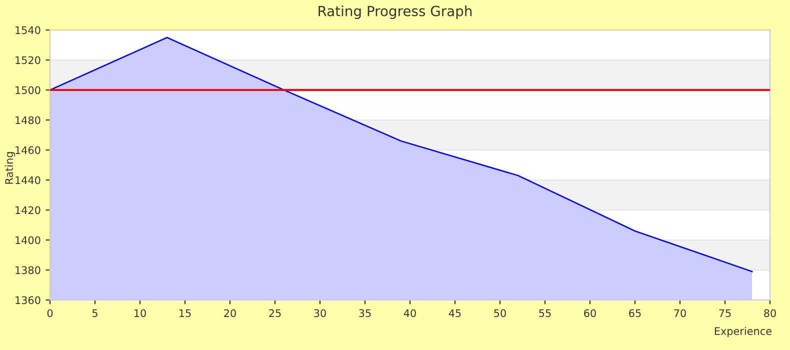 This screenshot has width=790, height=350. Describe the element at coordinates (635, 313) in the screenshot. I see `x-tick-label: 65` at that location.